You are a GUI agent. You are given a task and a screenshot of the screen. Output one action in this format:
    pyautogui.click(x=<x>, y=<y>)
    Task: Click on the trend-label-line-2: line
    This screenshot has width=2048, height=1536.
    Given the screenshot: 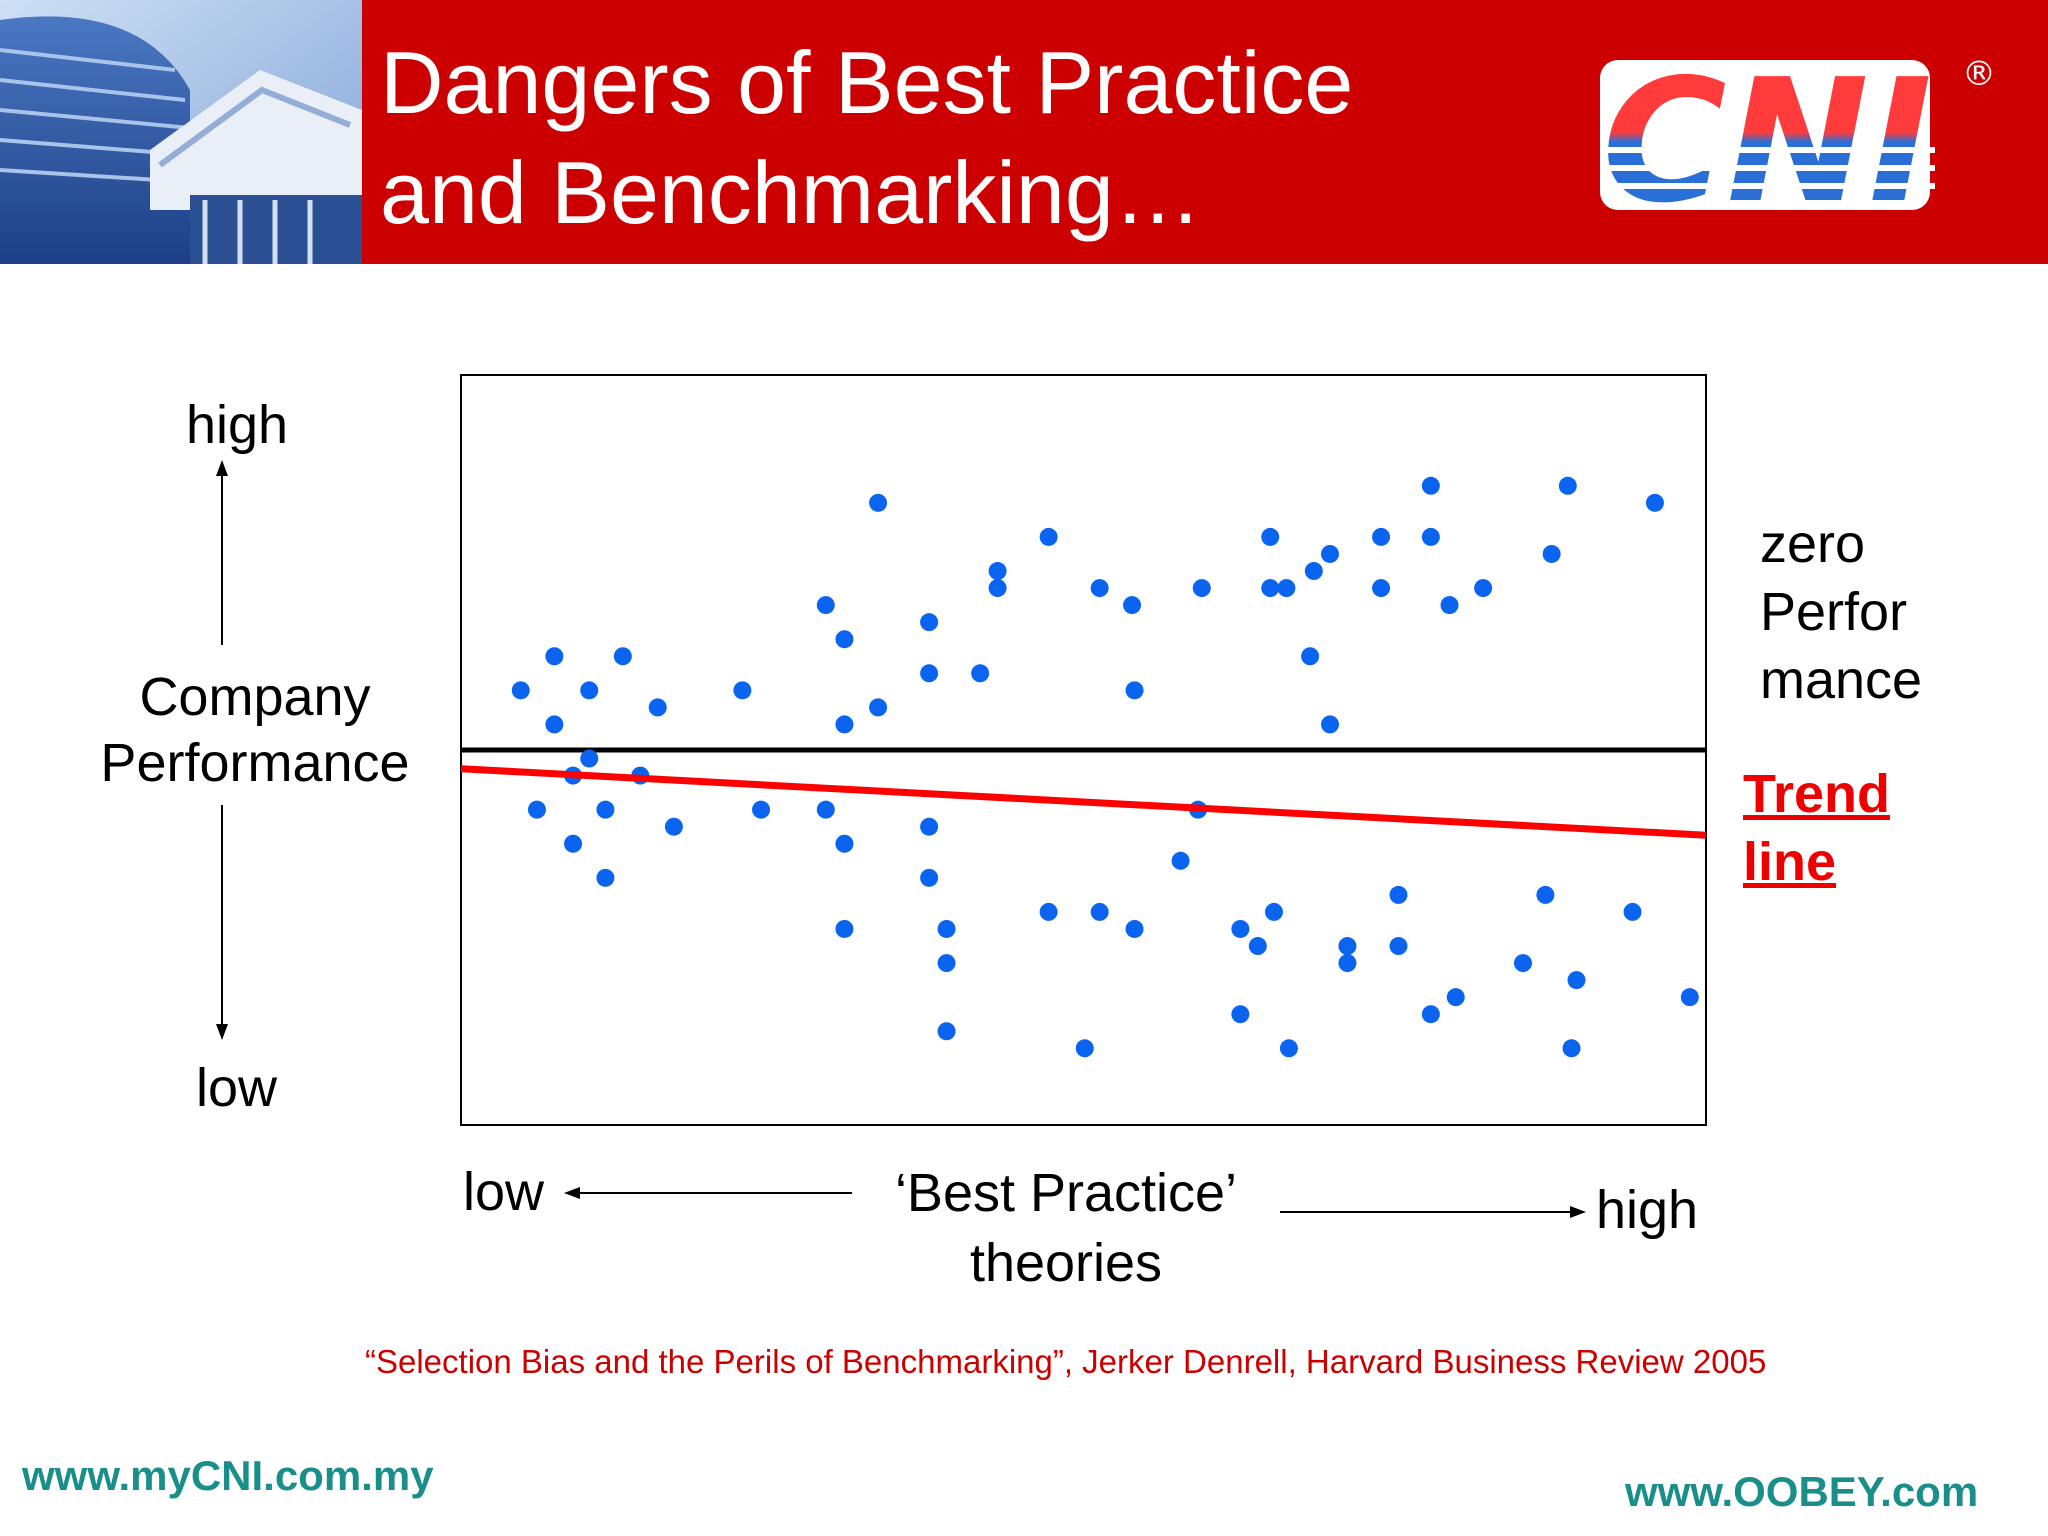 What is the action you would take?
    pyautogui.click(x=1790, y=862)
    